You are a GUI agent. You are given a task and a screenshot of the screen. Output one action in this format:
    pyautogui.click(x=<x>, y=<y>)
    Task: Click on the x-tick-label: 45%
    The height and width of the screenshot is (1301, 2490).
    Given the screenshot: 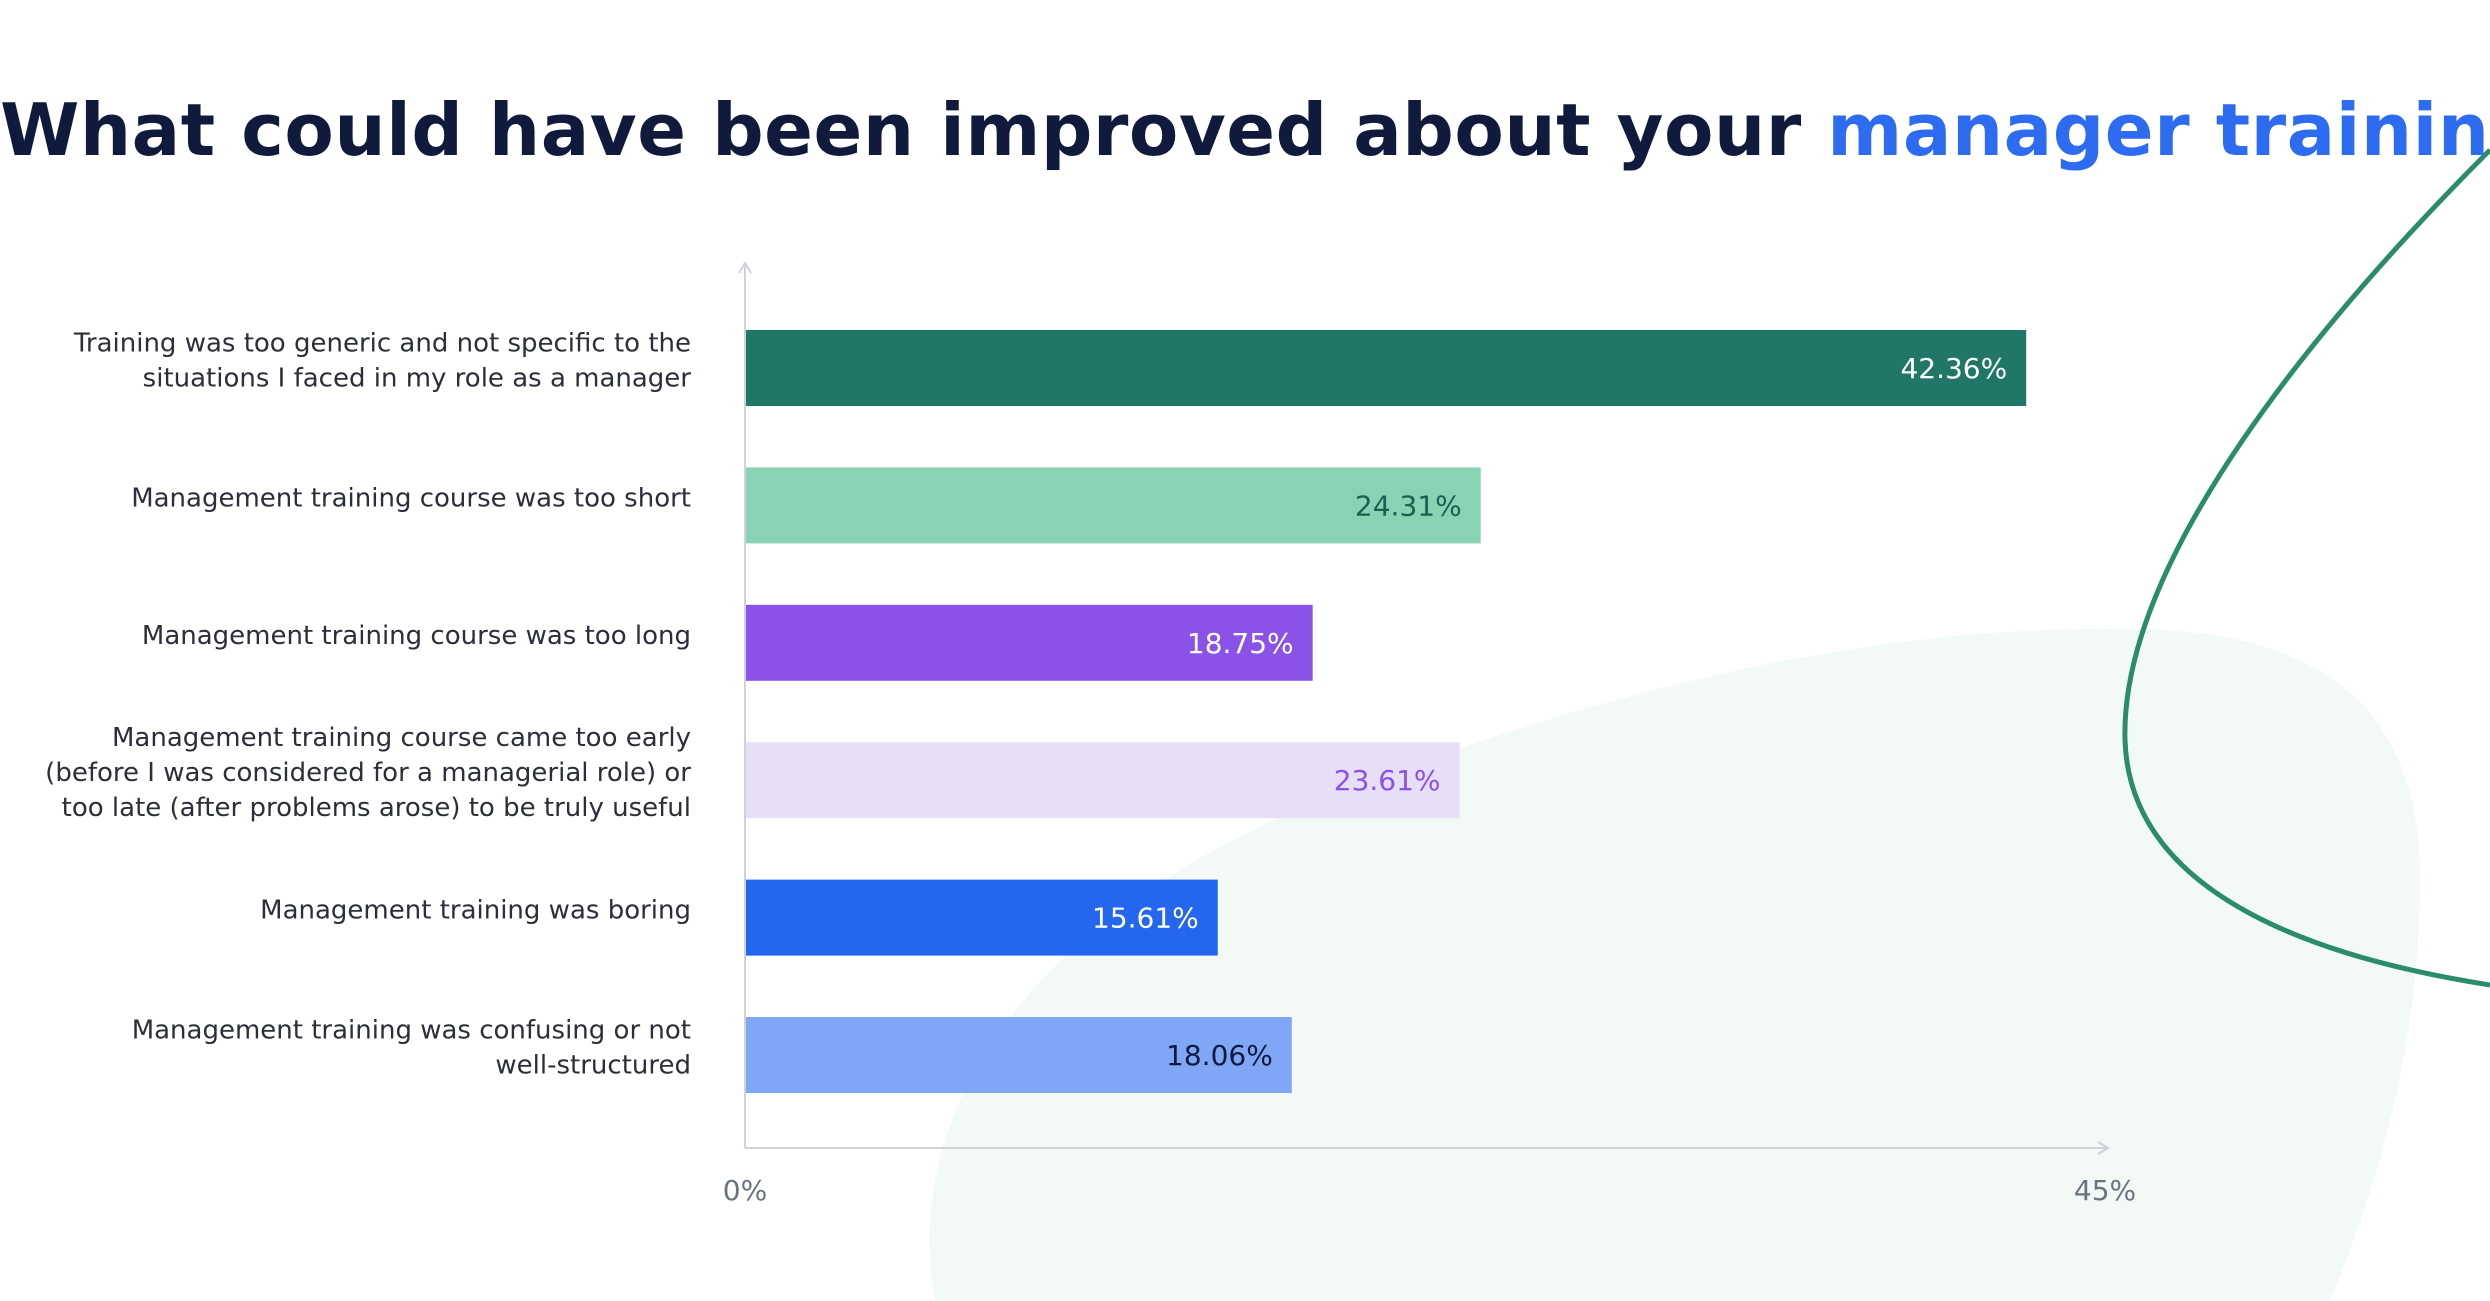 What is the action you would take?
    pyautogui.click(x=2105, y=1190)
    